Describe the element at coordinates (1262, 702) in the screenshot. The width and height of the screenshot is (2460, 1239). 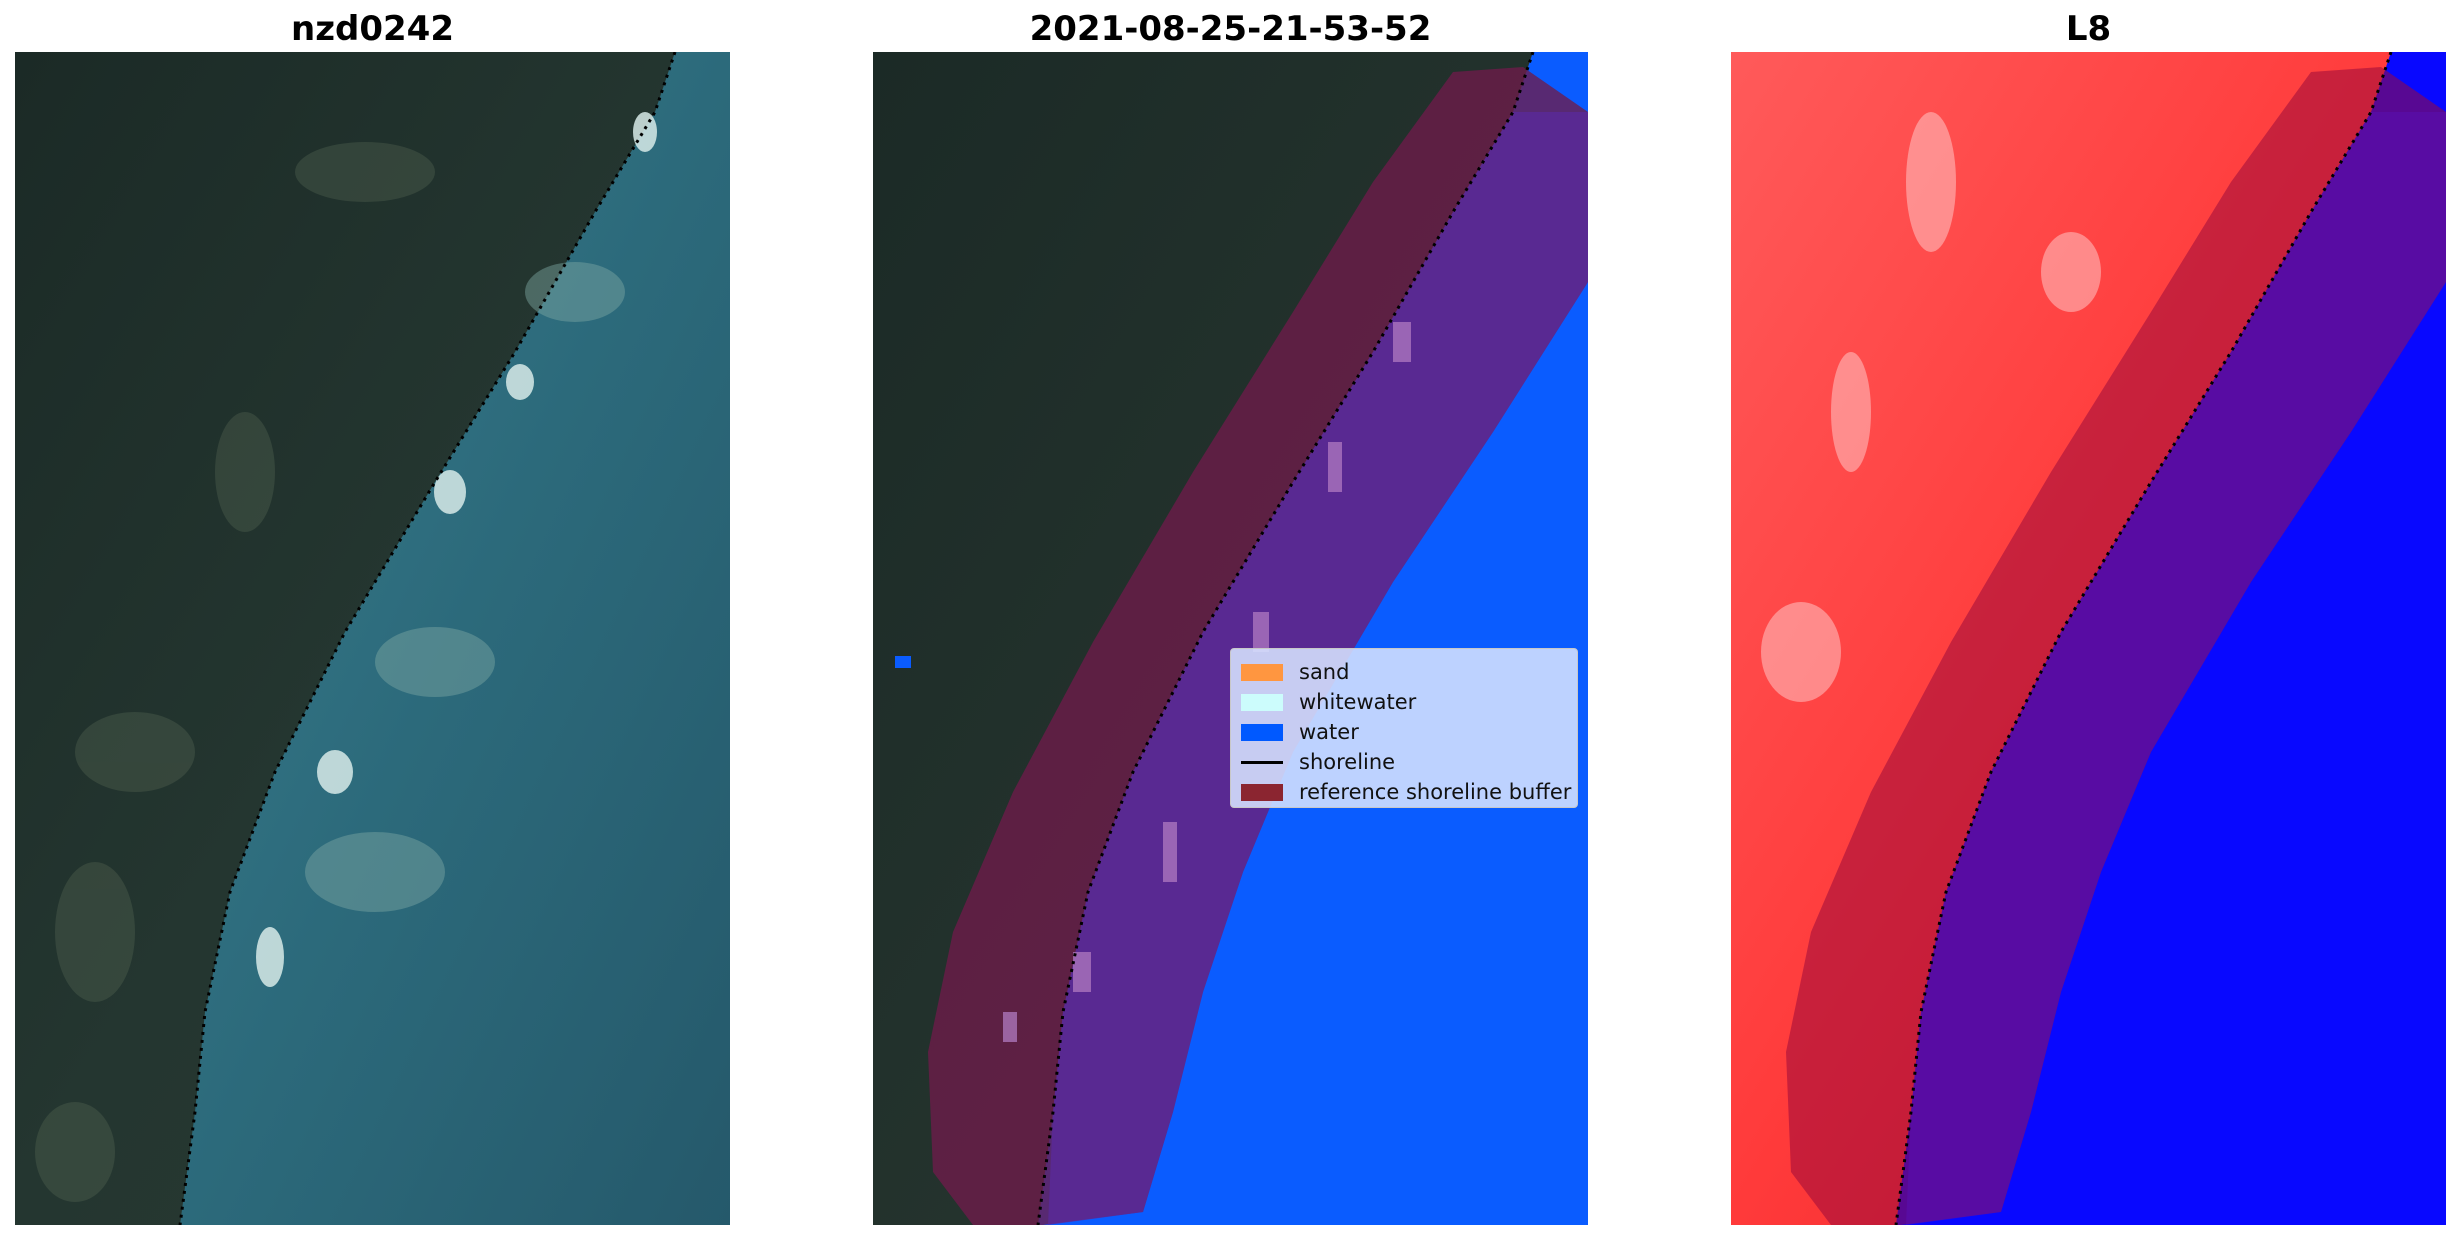
I see `whitewater-swatch` at that location.